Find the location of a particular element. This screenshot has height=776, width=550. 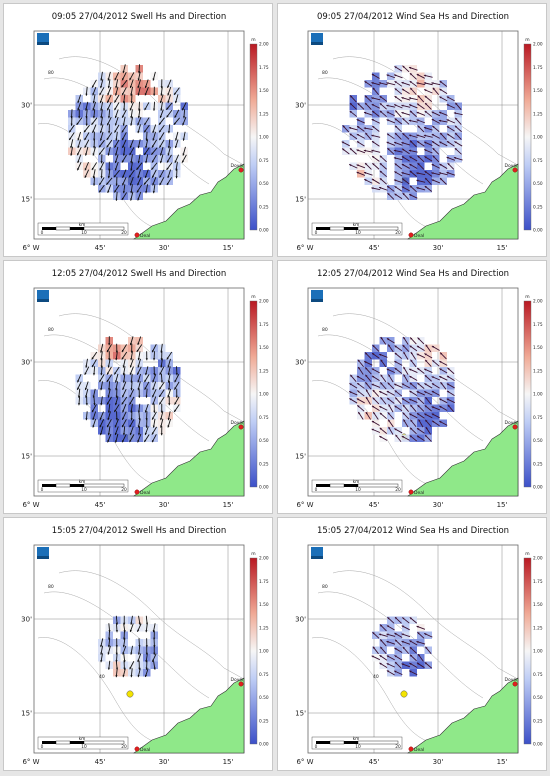

colorbar-tick: 2.00 is located at coordinates (264, 45).